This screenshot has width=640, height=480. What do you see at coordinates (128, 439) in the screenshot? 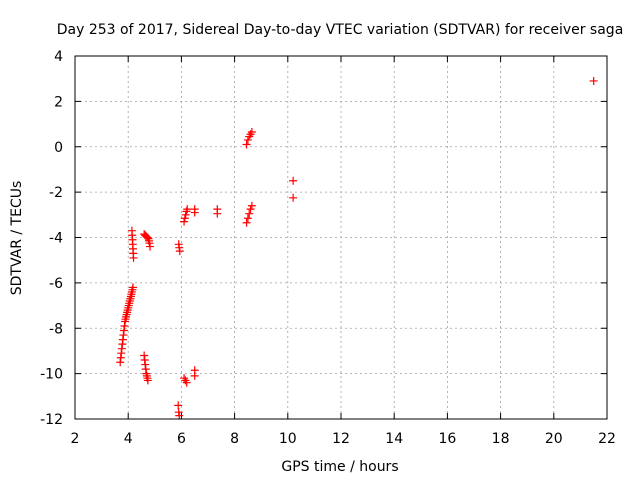
I see `x-tick-label: 4` at bounding box center [128, 439].